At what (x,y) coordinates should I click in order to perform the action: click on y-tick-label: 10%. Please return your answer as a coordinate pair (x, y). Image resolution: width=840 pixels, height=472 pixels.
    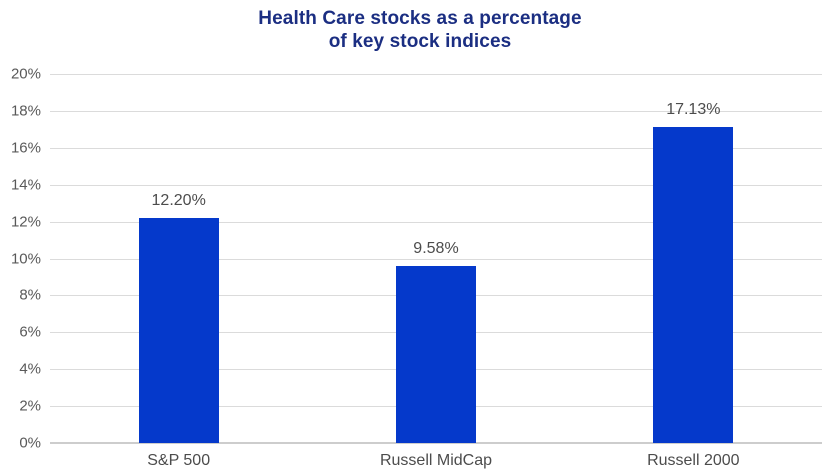
    Looking at the image, I should click on (25, 258).